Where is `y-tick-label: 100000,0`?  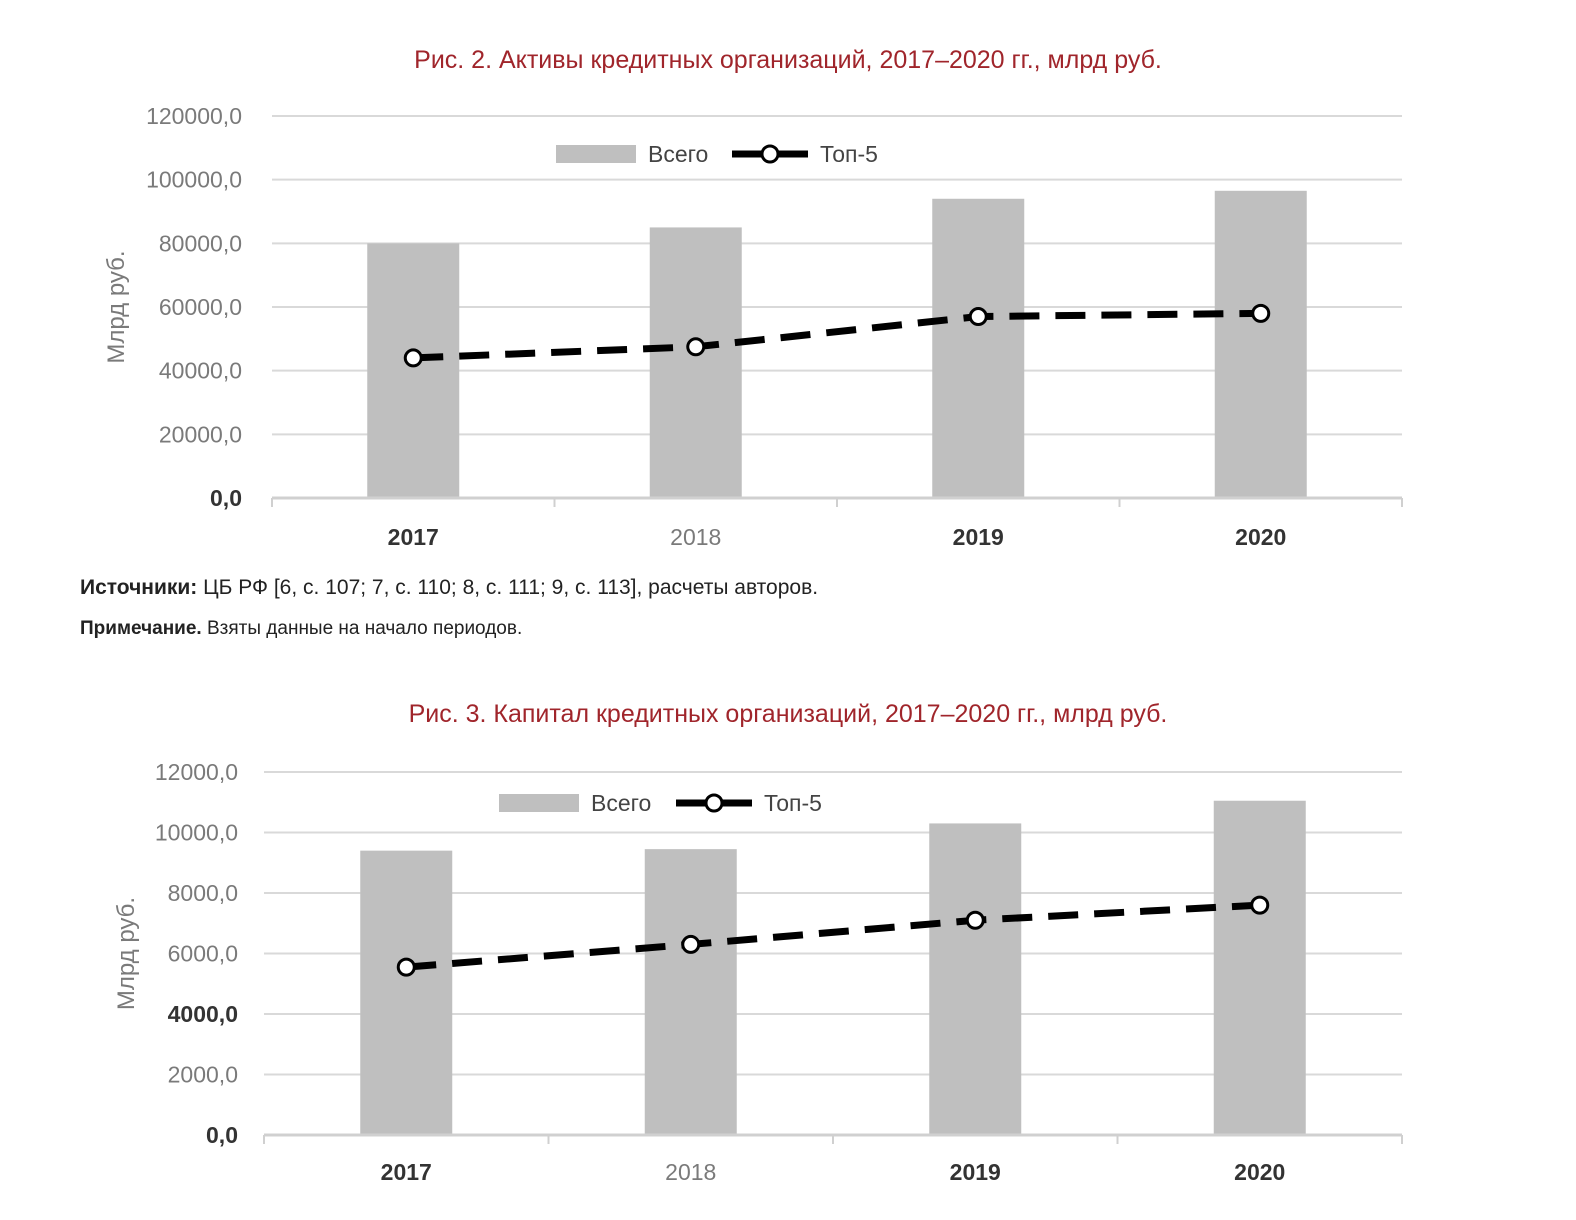 y-tick-label: 100000,0 is located at coordinates (194, 180).